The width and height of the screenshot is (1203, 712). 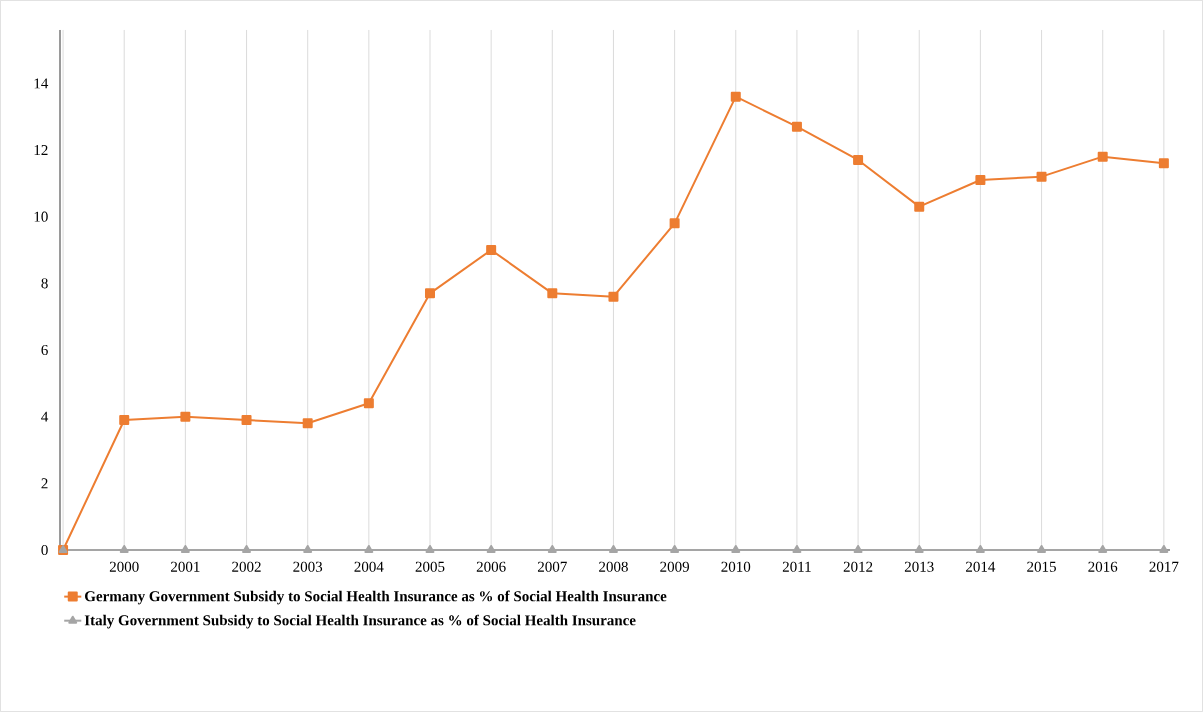 What do you see at coordinates (45, 416) in the screenshot?
I see `y-tick-label: 4` at bounding box center [45, 416].